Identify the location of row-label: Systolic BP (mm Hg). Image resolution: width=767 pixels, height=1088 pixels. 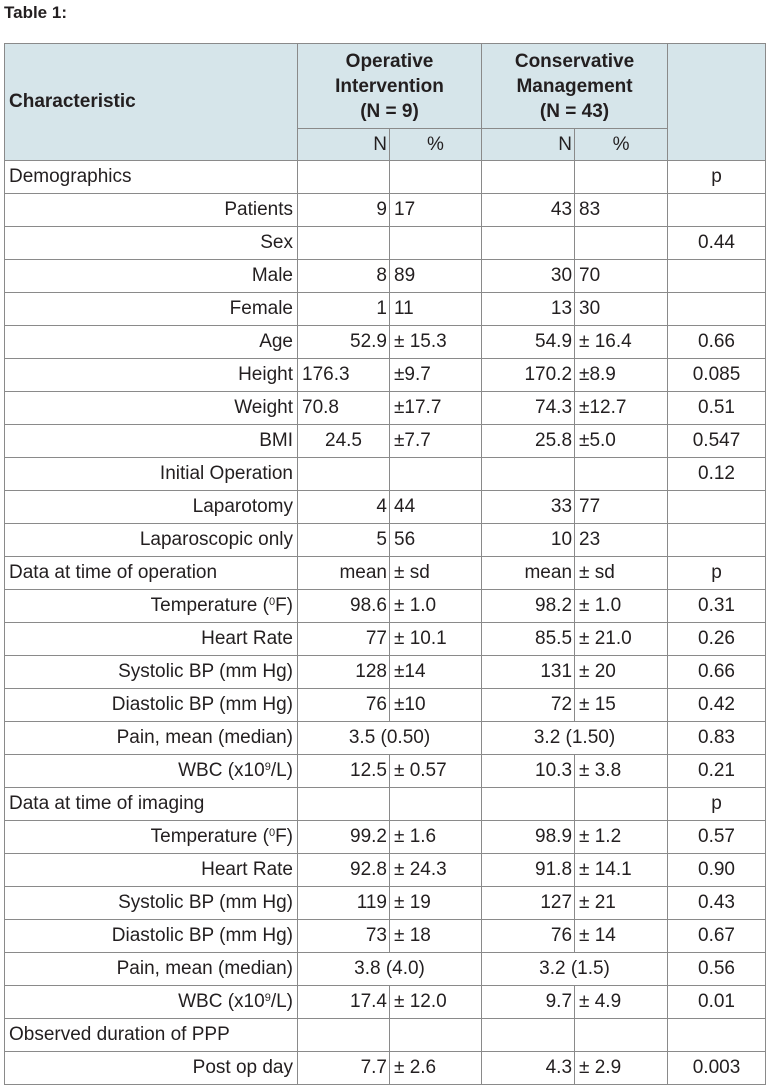
(151, 903).